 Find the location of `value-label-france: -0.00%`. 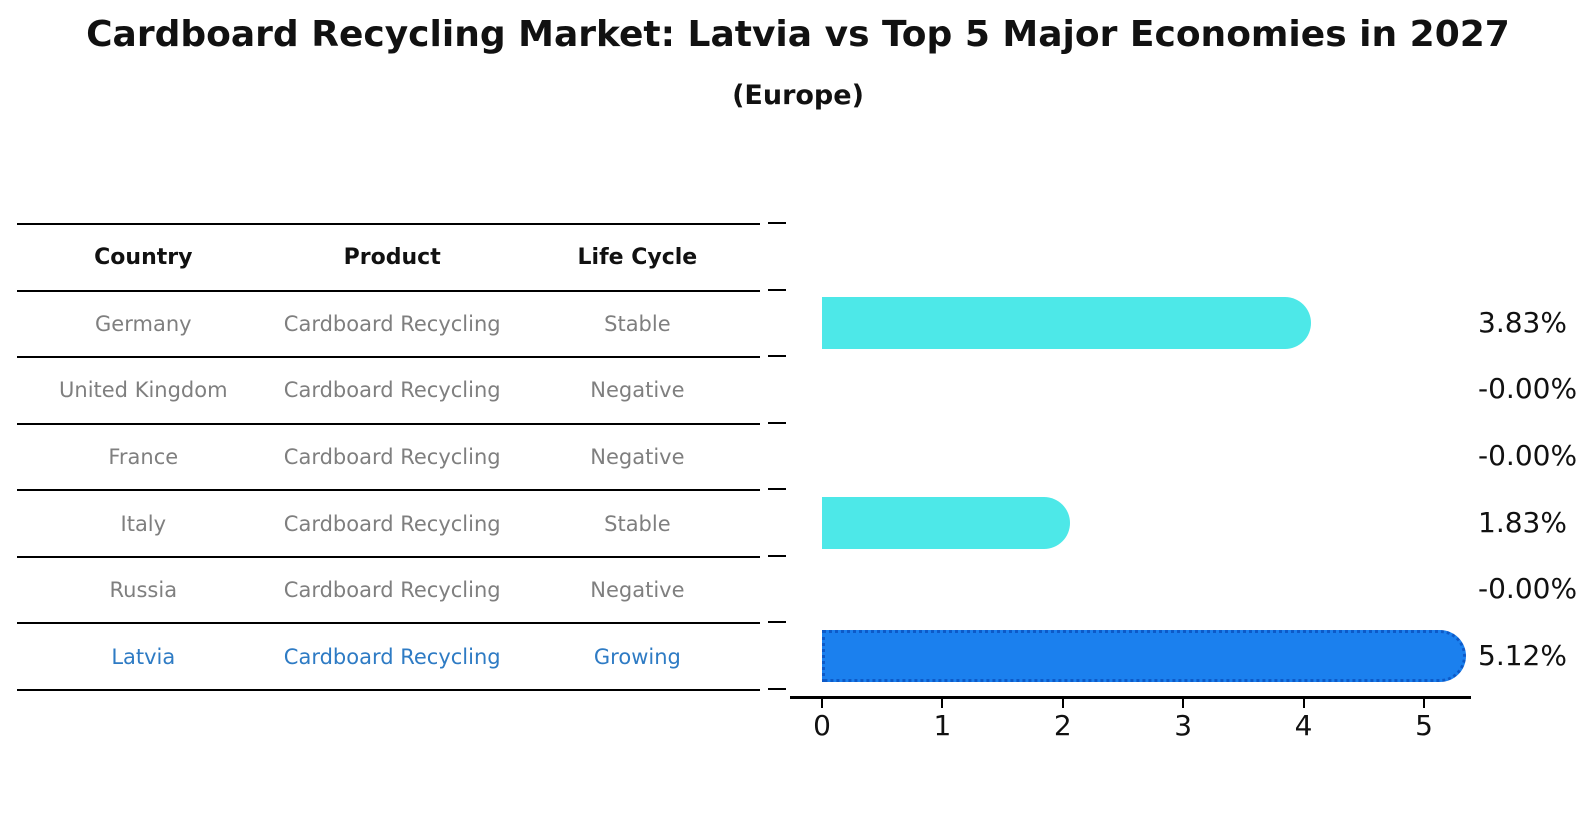

value-label-france: -0.00% is located at coordinates (1528, 455).